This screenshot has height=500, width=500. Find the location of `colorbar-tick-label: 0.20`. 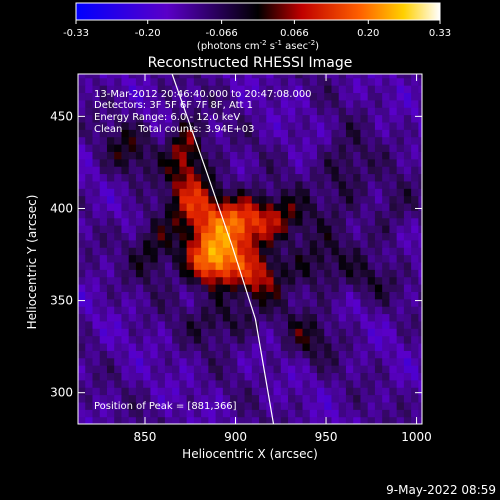

colorbar-tick-label: 0.20 is located at coordinates (368, 33).